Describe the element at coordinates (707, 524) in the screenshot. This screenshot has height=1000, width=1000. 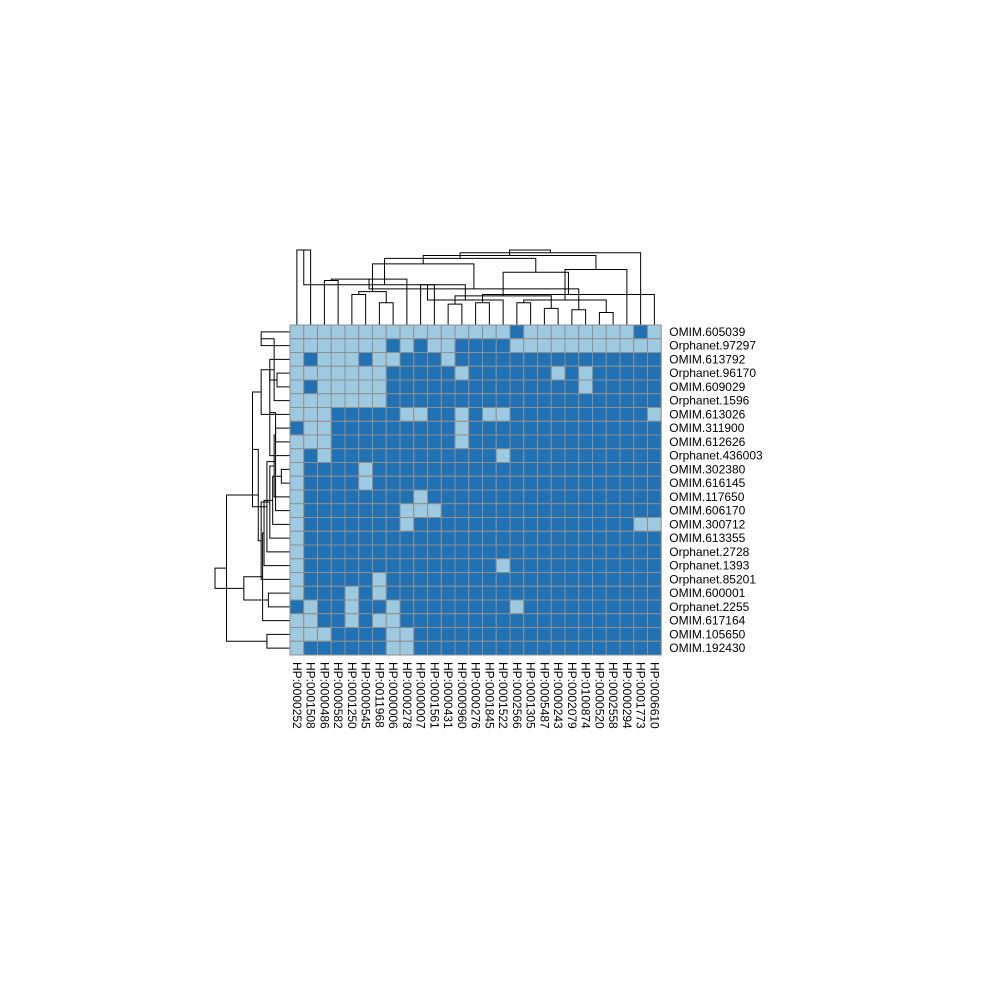
I see `row-label: OMIM.300712` at that location.